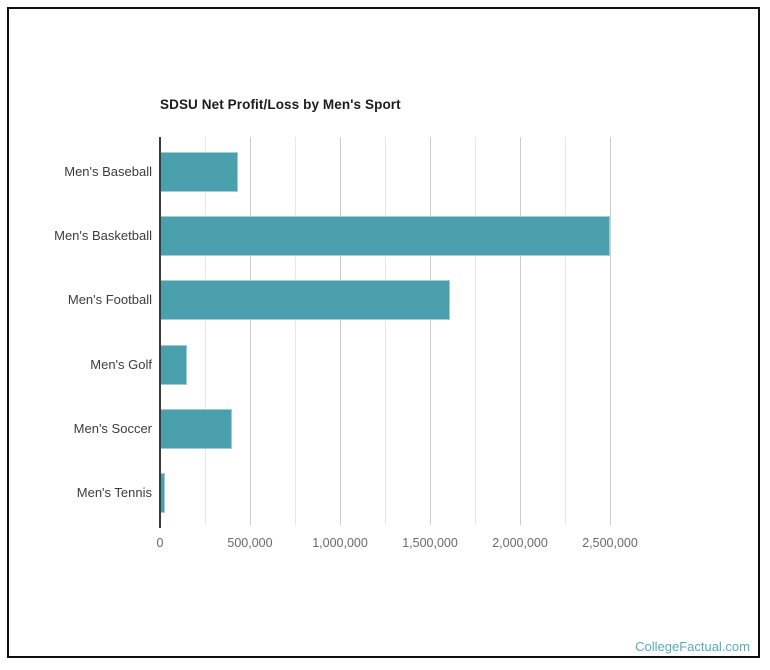 The height and width of the screenshot is (670, 770). What do you see at coordinates (103, 235) in the screenshot?
I see `category-label-men-s-basketball: Men's Basketball` at bounding box center [103, 235].